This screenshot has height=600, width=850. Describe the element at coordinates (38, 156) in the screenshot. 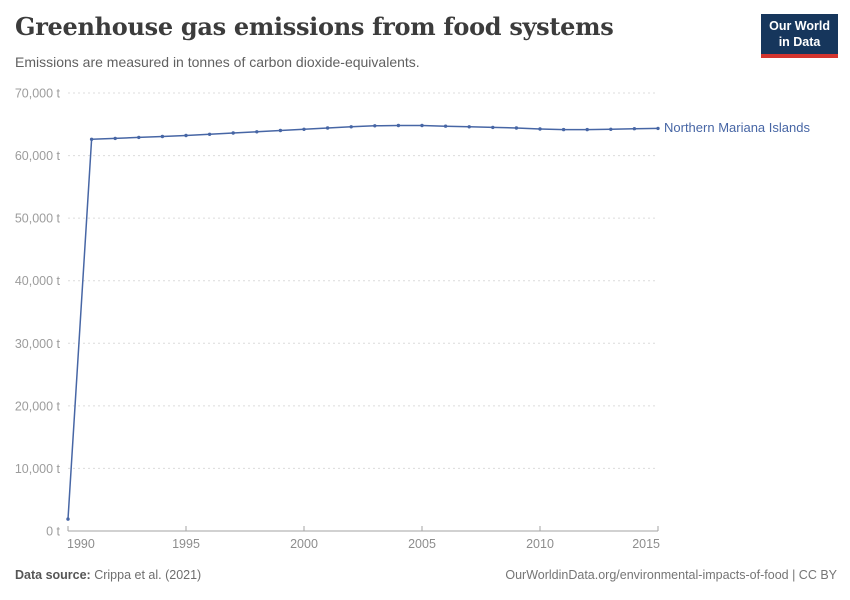

I see `y-tick-label: 60,000 t` at that location.